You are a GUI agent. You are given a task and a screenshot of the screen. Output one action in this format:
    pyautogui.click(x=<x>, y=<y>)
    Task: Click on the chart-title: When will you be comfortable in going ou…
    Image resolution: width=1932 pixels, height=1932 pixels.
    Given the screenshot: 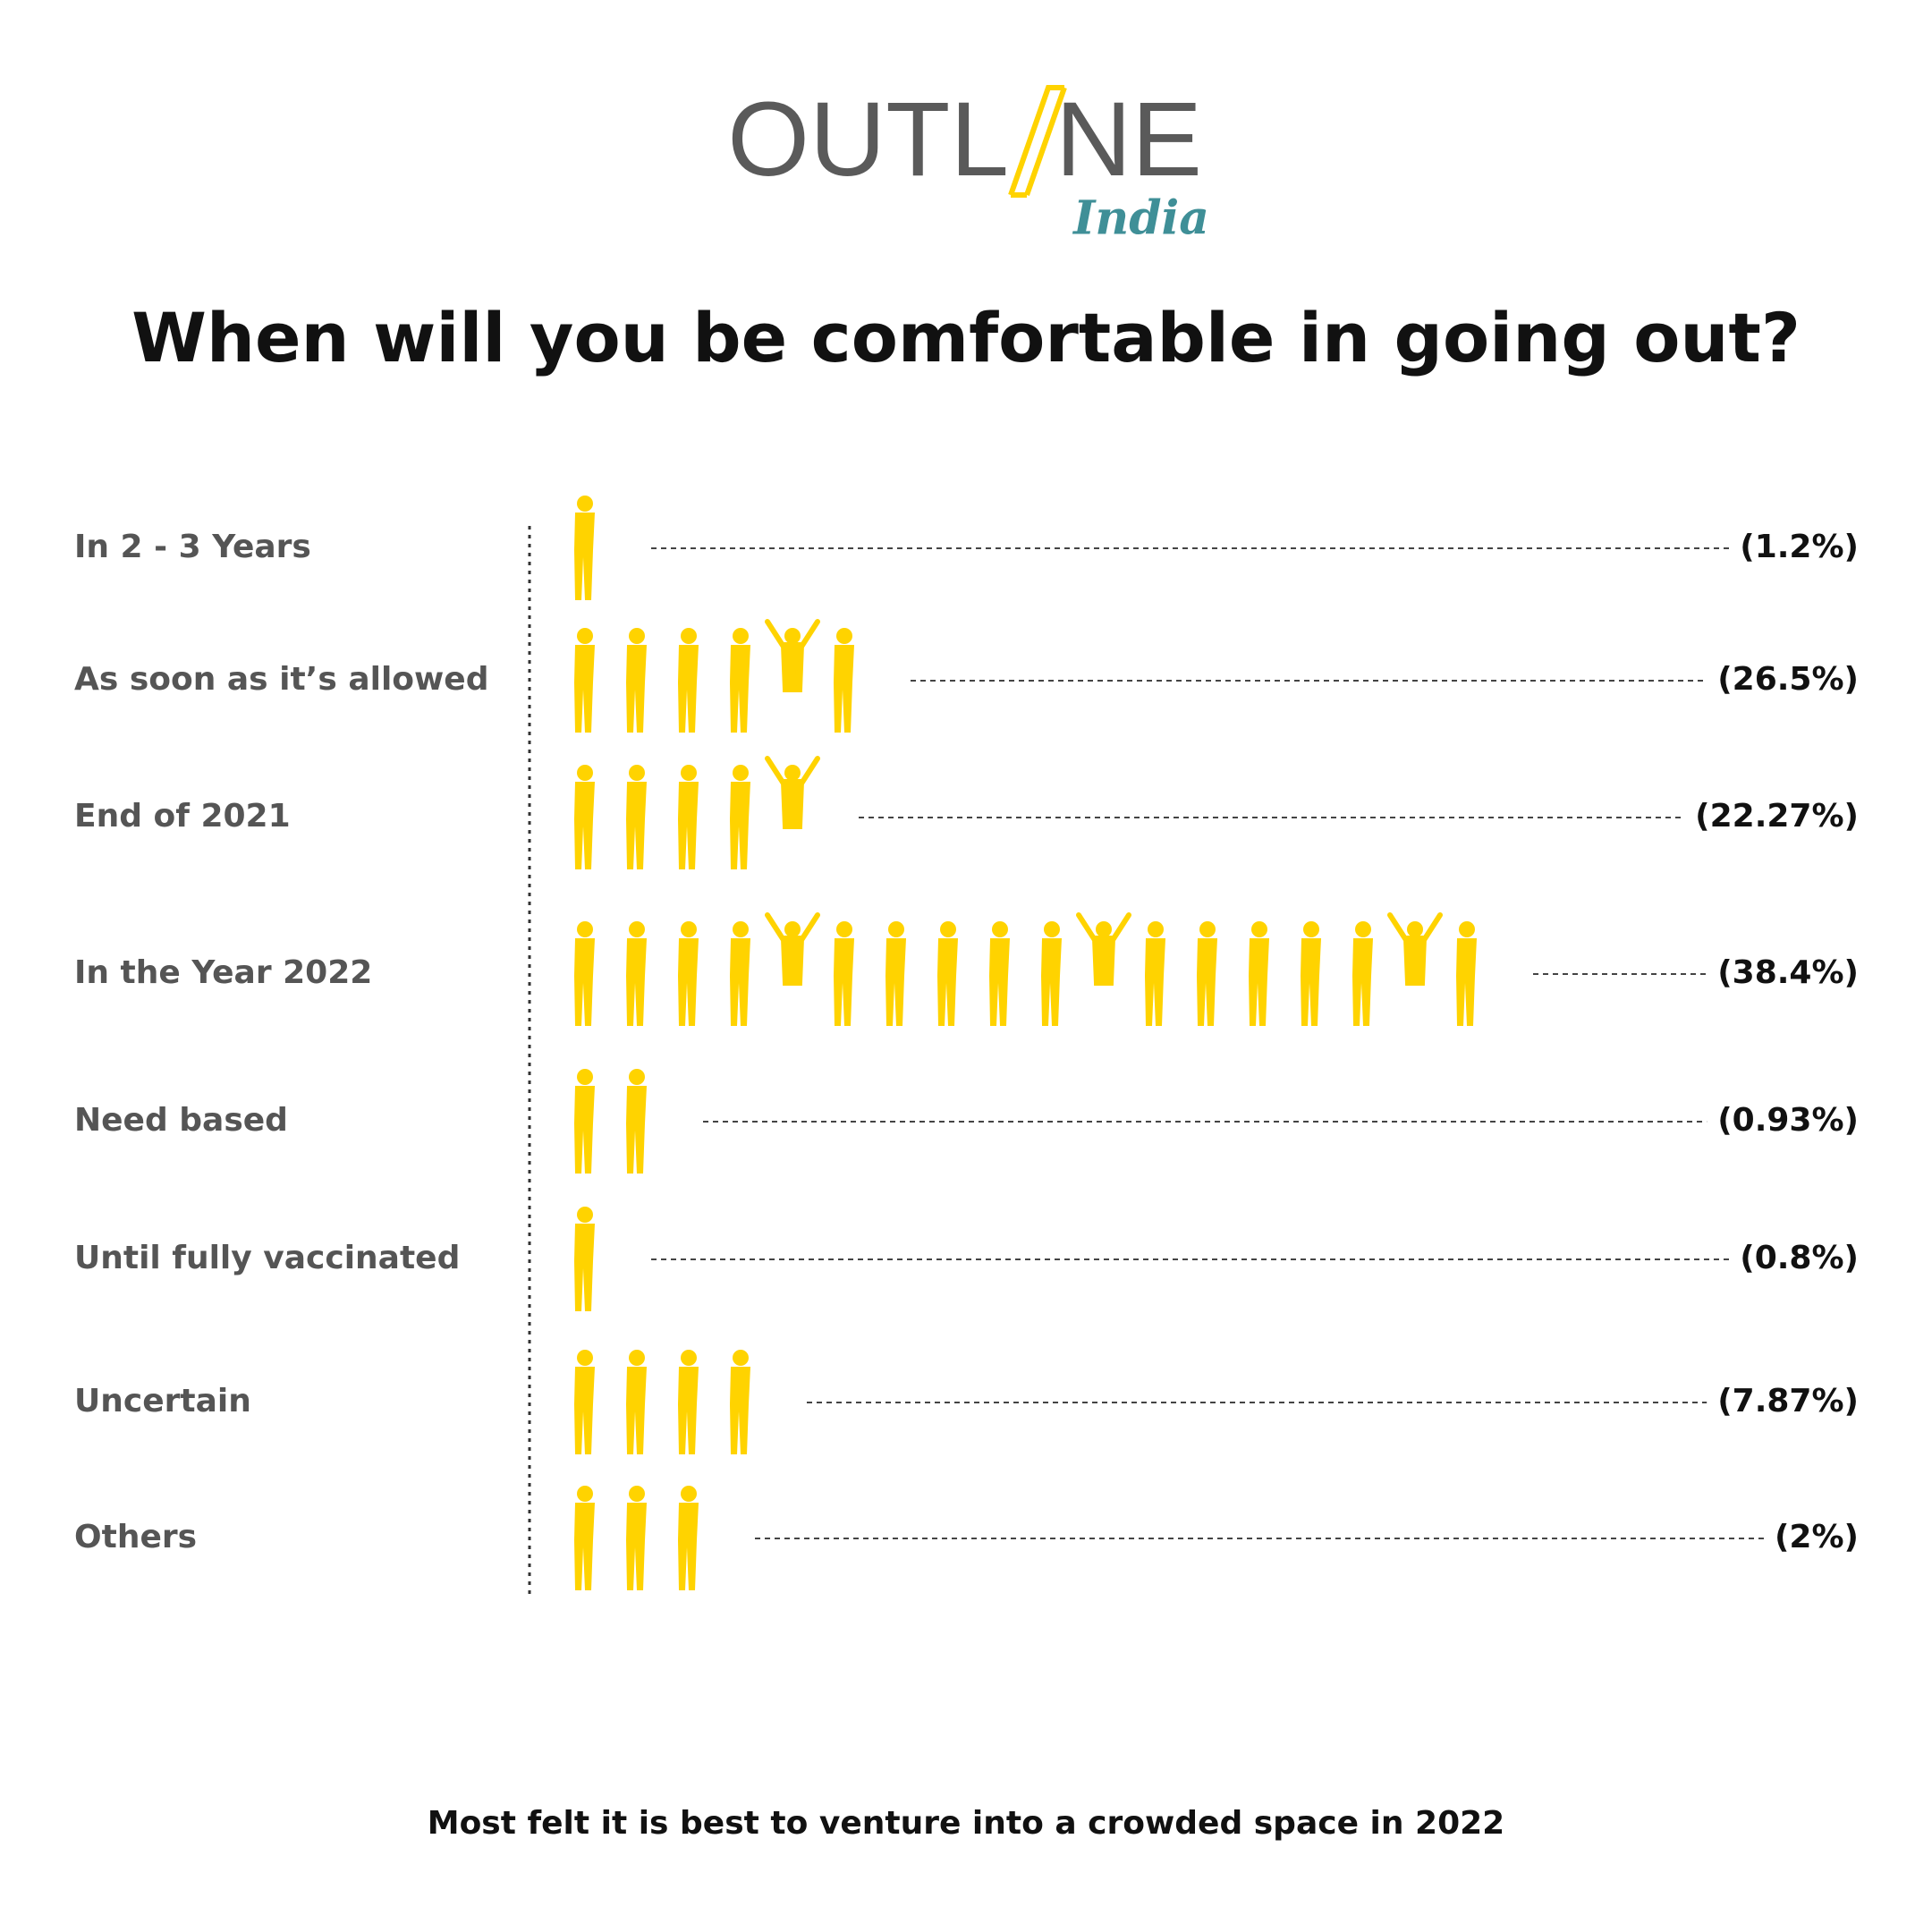 What is the action you would take?
    pyautogui.click(x=966, y=337)
    